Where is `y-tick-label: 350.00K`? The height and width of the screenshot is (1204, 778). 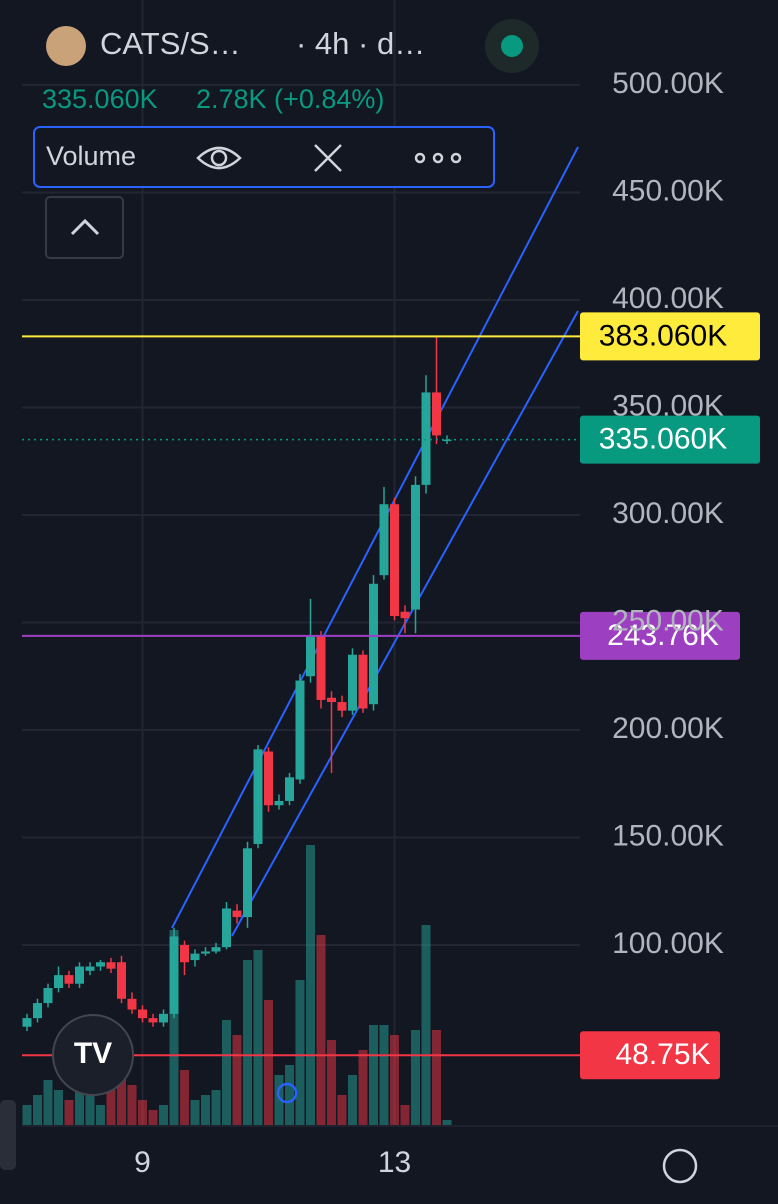 y-tick-label: 350.00K is located at coordinates (668, 405).